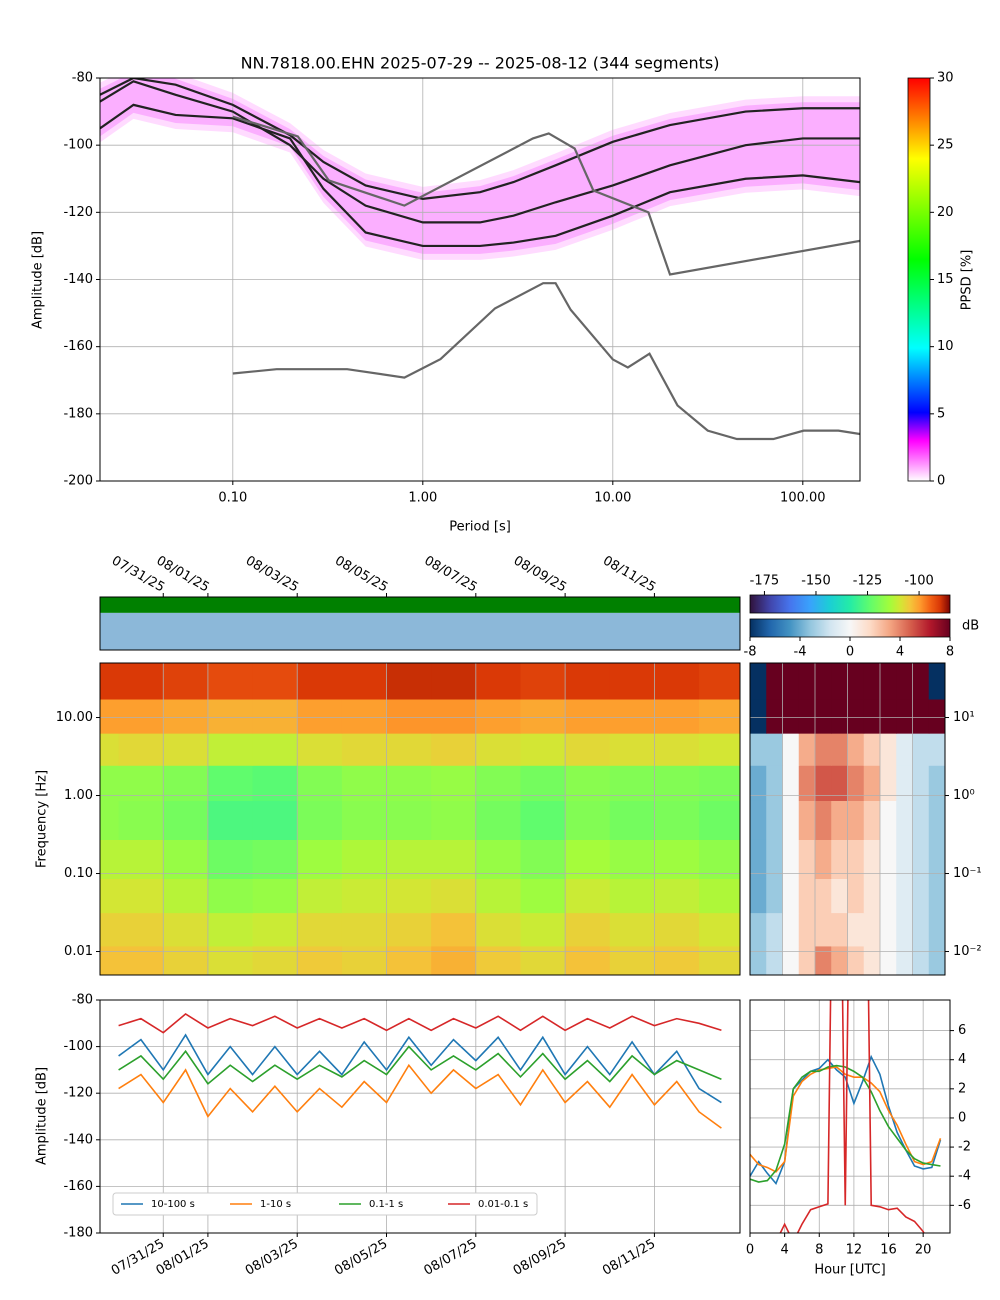  I want to click on y-tick-label: 10⁰, so click(964, 795).